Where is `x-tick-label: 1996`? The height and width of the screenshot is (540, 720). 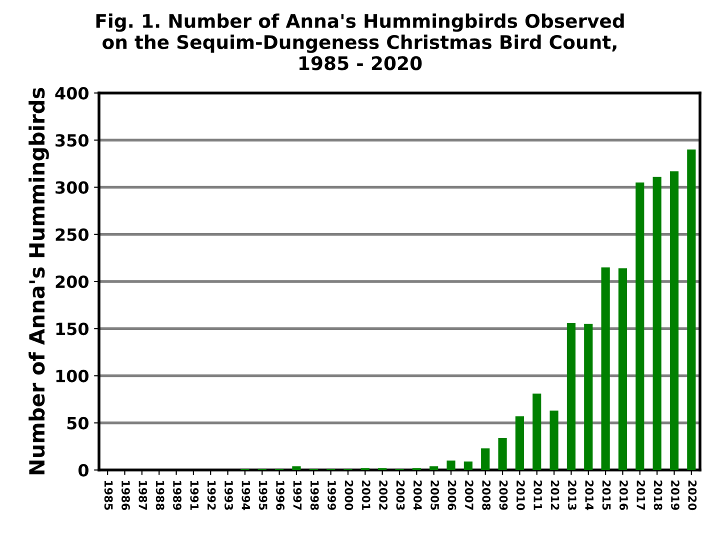 x-tick-label: 1996 is located at coordinates (280, 495).